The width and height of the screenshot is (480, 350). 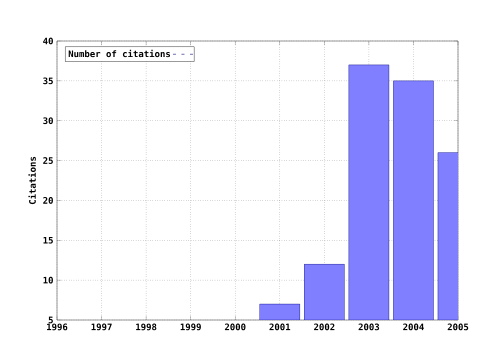 What do you see at coordinates (235, 327) in the screenshot?
I see `x-tick-label: 2000` at bounding box center [235, 327].